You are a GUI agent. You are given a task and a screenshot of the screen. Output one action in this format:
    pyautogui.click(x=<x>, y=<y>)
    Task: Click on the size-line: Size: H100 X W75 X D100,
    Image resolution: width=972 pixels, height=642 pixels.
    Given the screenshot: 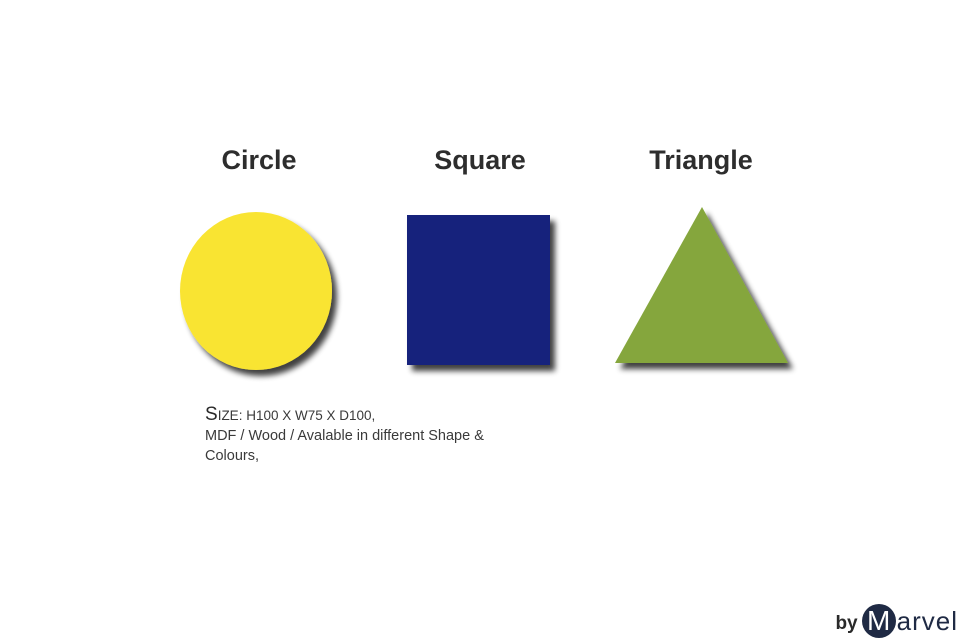 What is the action you would take?
    pyautogui.click(x=405, y=415)
    